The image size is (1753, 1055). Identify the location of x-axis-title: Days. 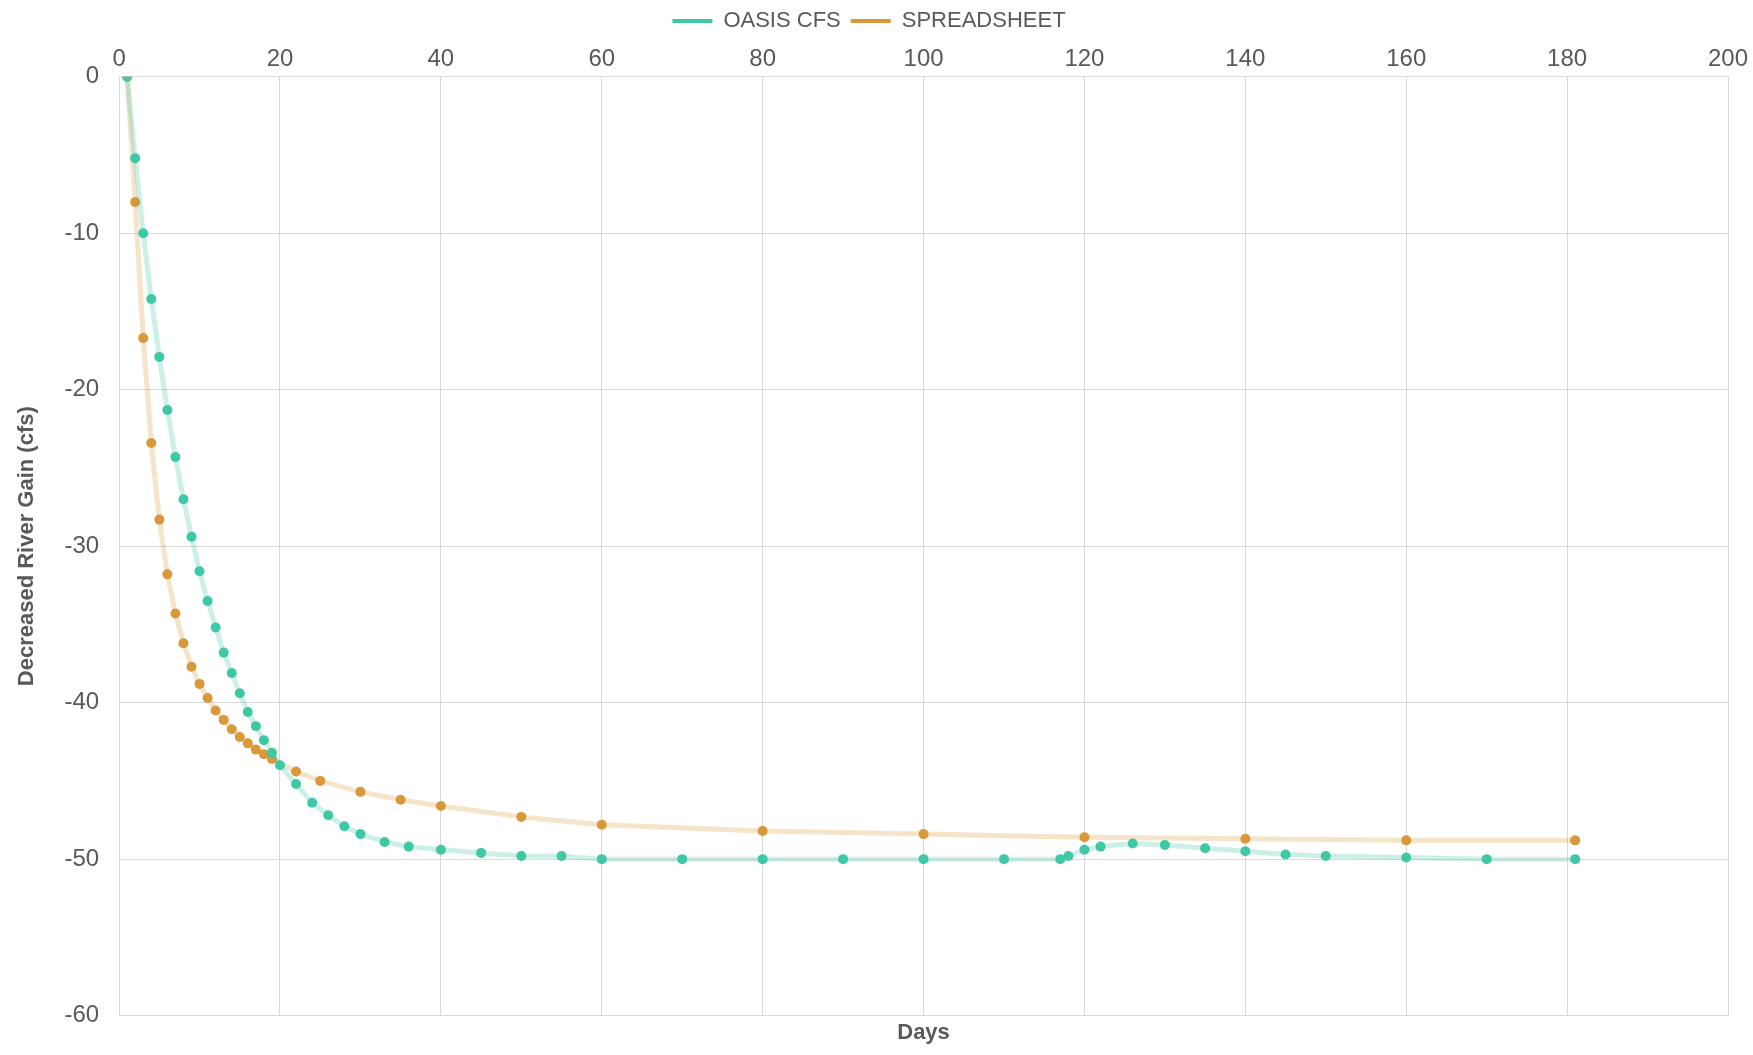
(923, 1031).